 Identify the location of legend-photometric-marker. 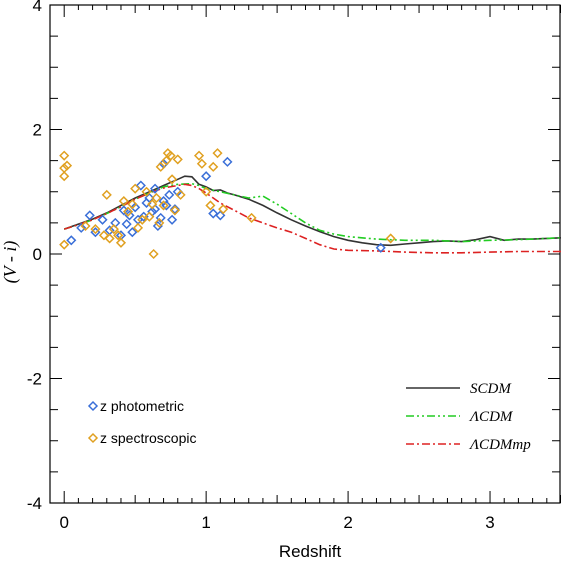
(93, 406).